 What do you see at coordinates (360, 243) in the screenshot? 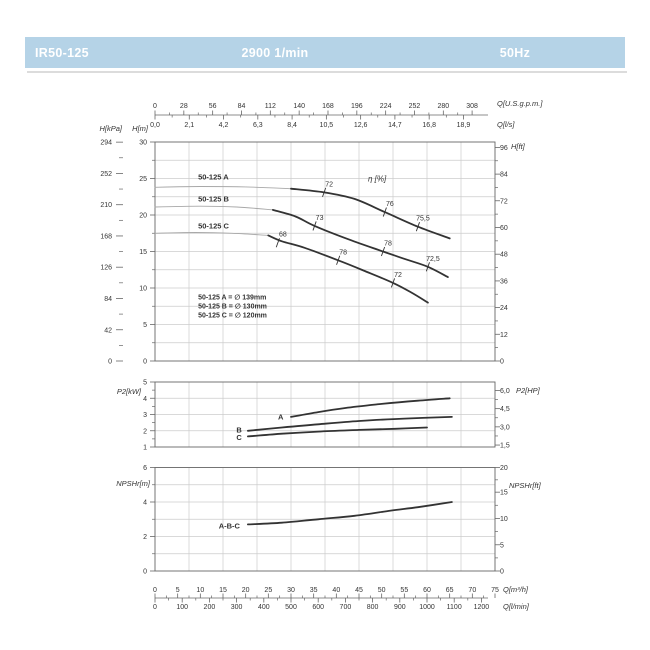
I see `hq-chart-curve-50-125-B-main` at bounding box center [360, 243].